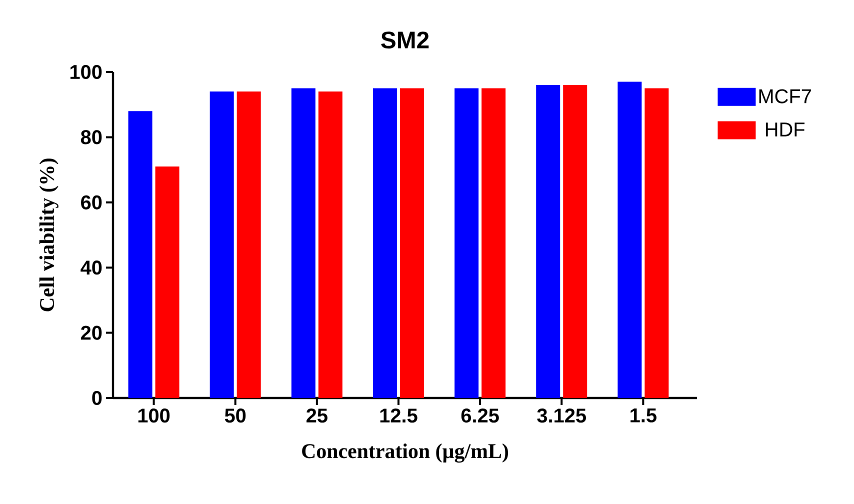  Describe the element at coordinates (399, 415) in the screenshot. I see `x-tick-label: 12.5` at that location.